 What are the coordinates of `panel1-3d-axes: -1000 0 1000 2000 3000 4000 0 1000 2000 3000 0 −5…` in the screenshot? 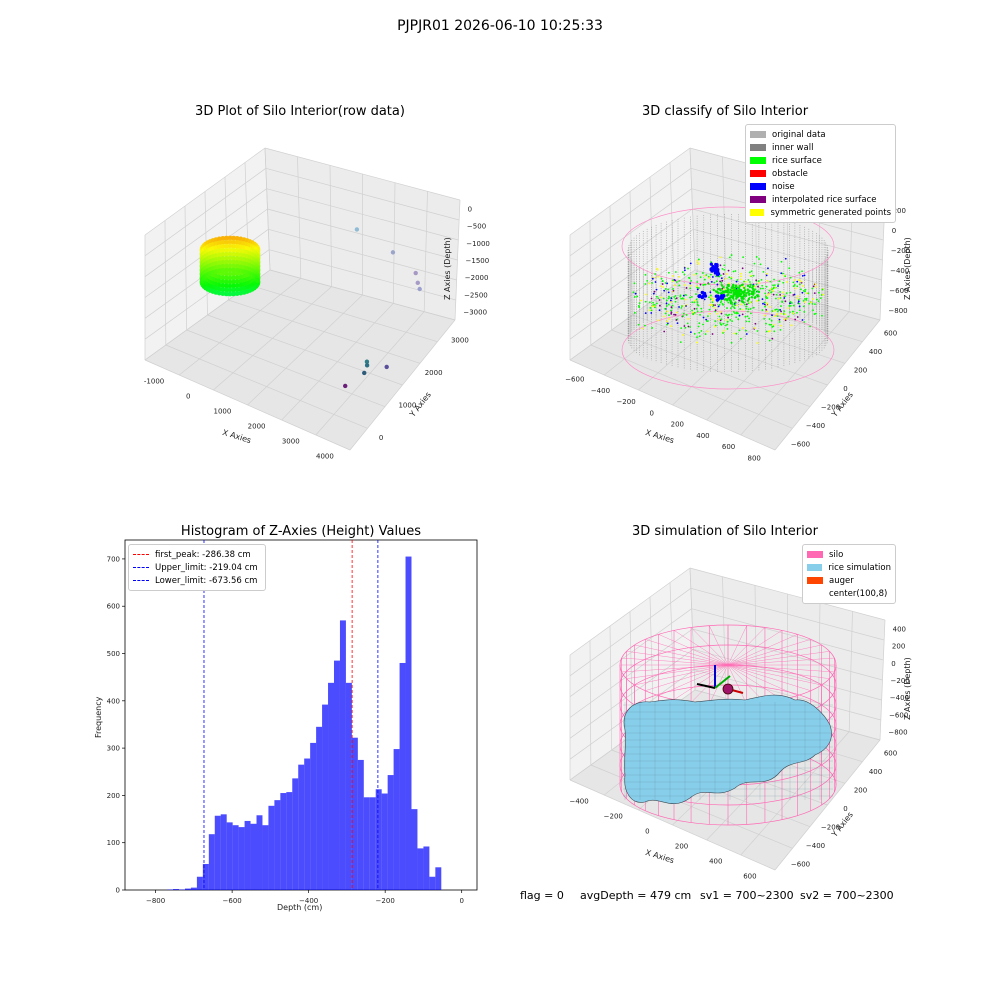 It's located at (317, 304).